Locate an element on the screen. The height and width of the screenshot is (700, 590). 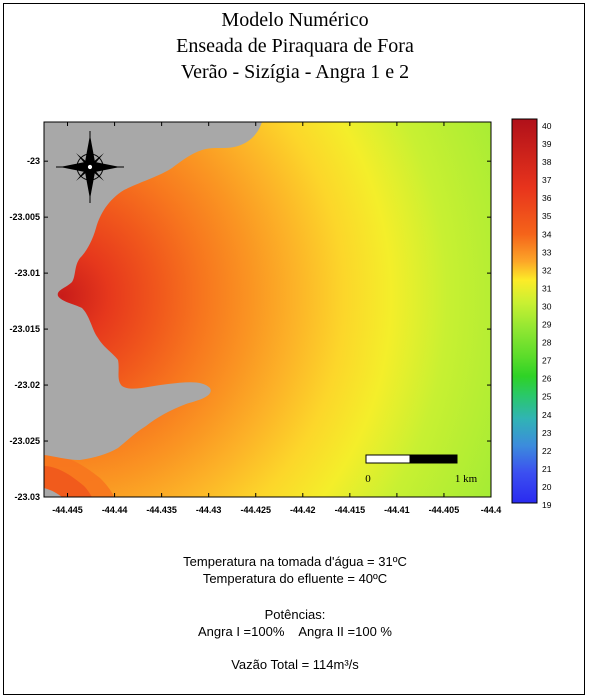
colorbar-label: 27 is located at coordinates (547, 361).